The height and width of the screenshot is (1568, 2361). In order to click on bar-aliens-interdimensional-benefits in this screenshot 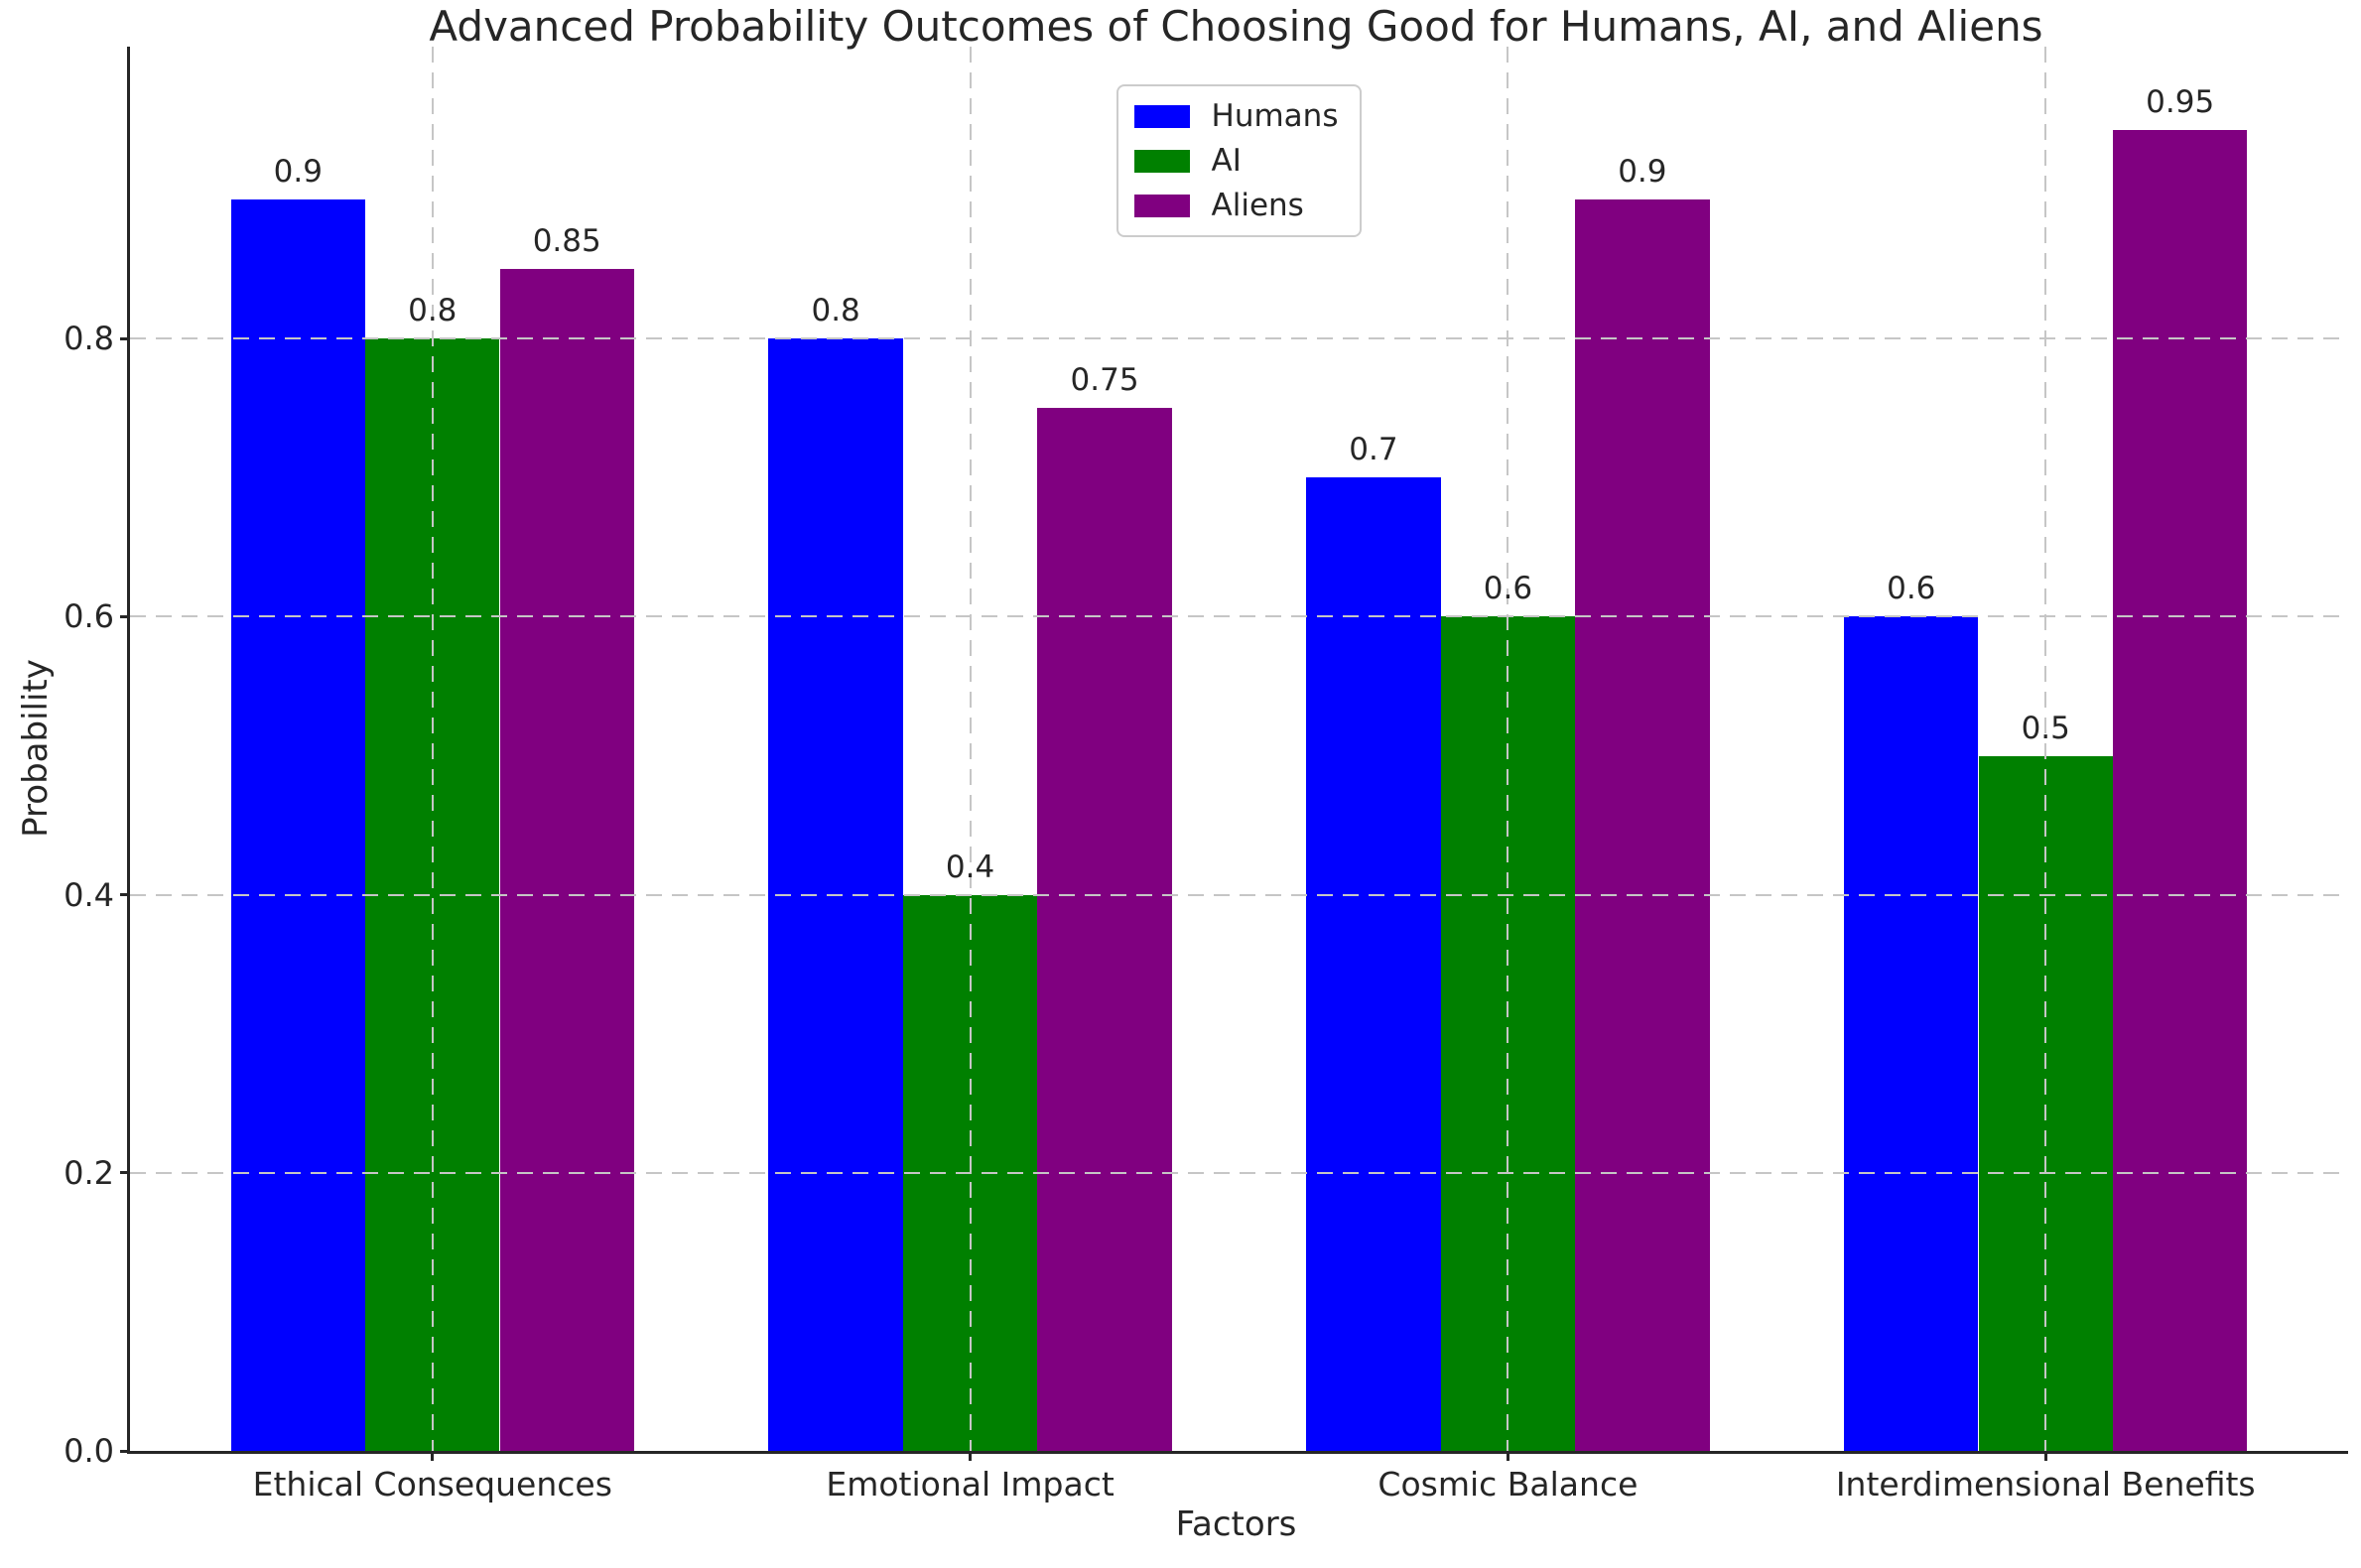, I will do `click(2180, 790)`.